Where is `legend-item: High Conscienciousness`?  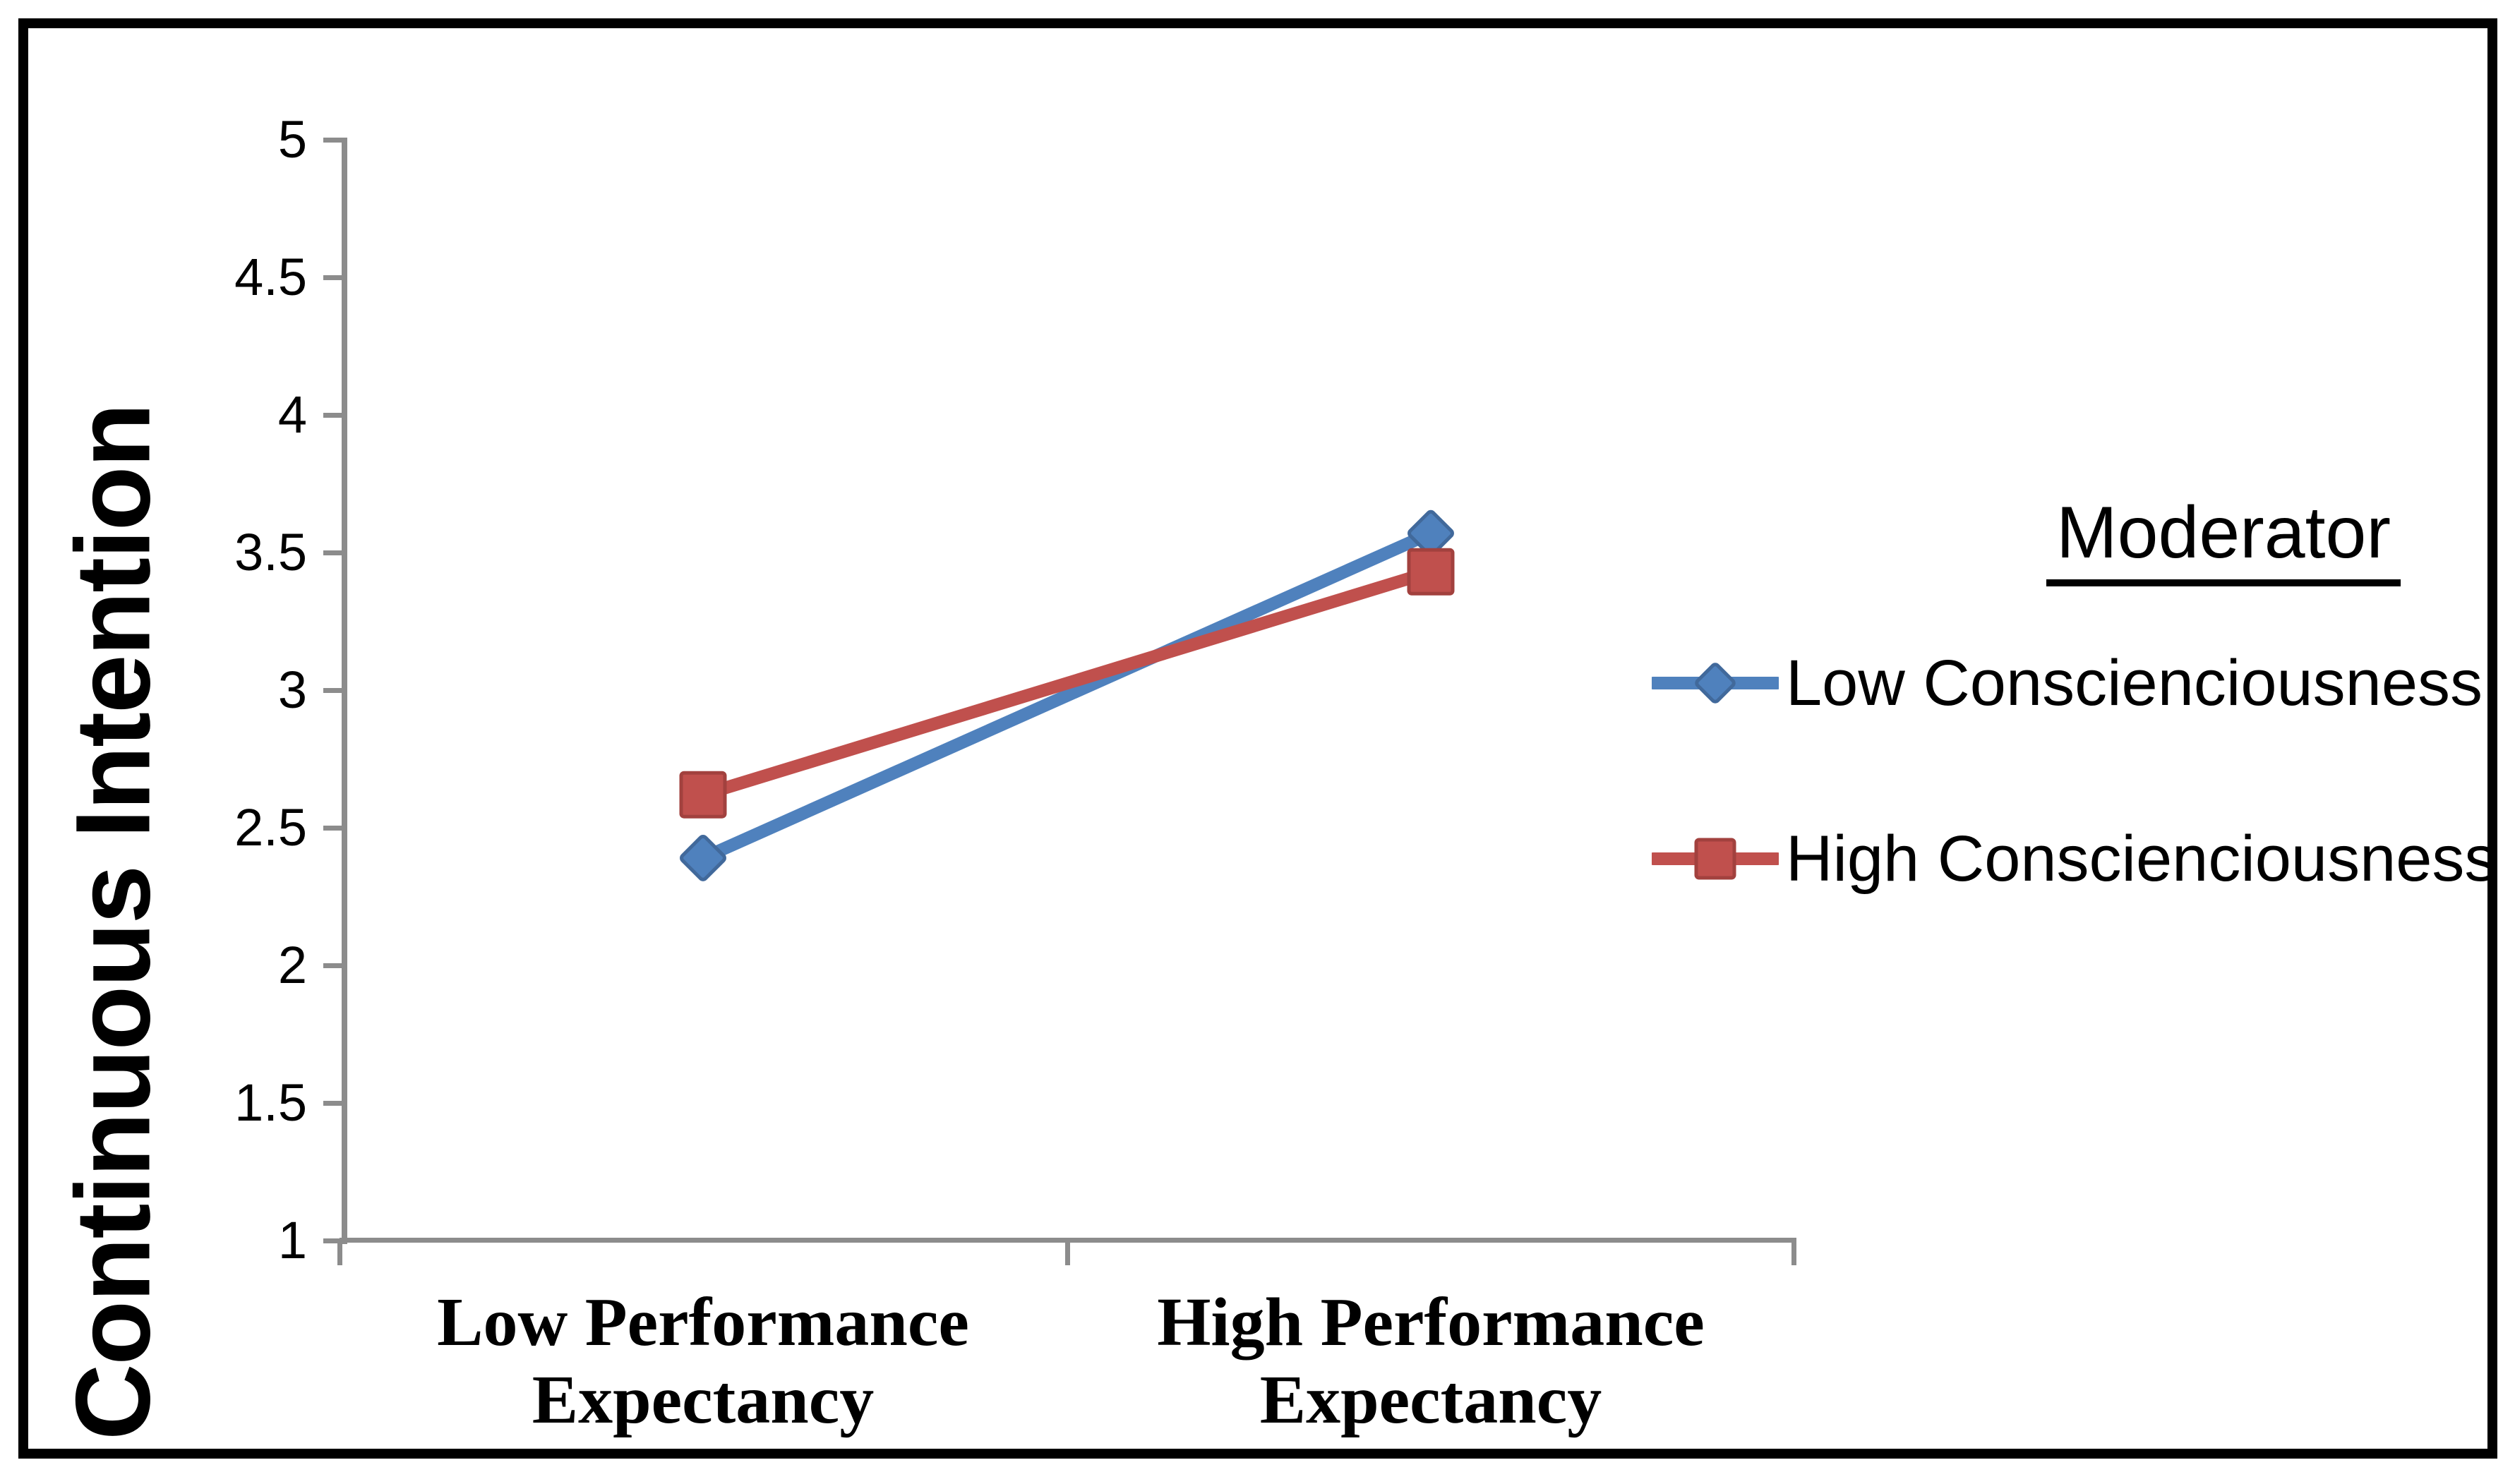 legend-item: High Conscienciousness is located at coordinates (2074, 859).